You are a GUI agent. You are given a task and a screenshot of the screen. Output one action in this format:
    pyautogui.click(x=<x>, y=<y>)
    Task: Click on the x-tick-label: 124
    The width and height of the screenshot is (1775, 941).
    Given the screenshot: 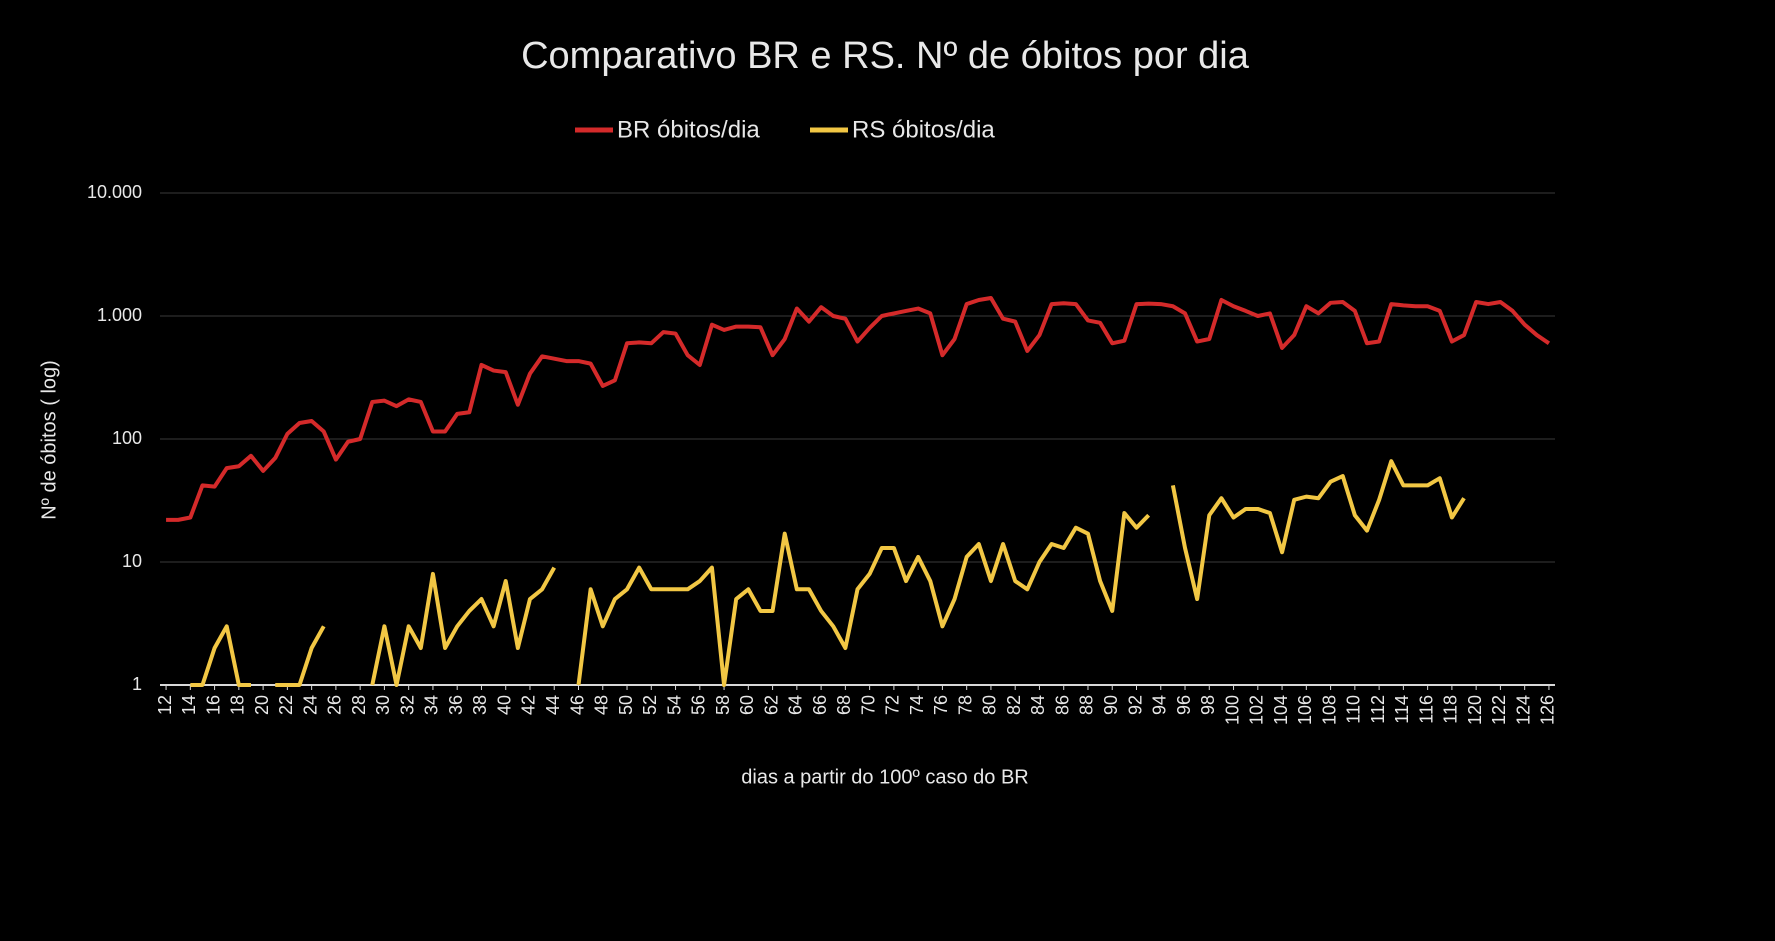 What is the action you would take?
    pyautogui.click(x=1523, y=710)
    